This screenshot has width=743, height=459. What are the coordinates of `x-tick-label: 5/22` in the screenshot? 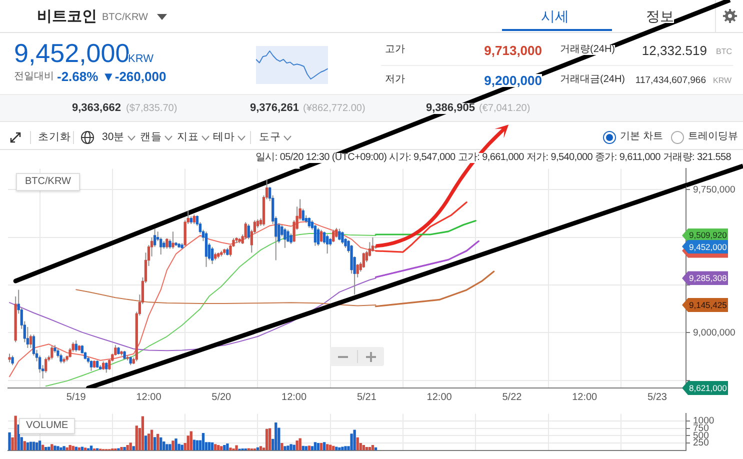 It's located at (512, 397).